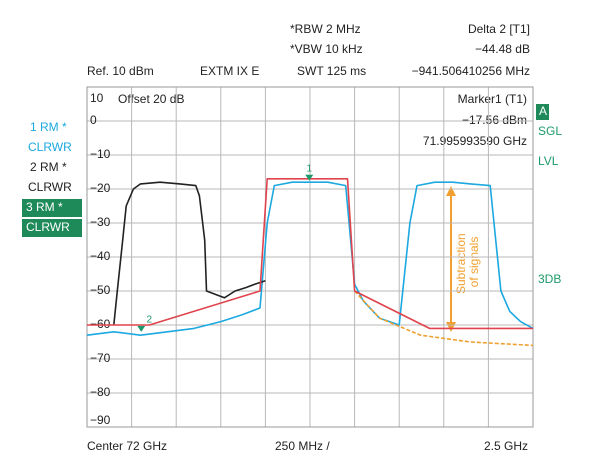 Image resolution: width=592 pixels, height=473 pixels. What do you see at coordinates (100, 290) in the screenshot?
I see `y-tick-label: −50` at bounding box center [100, 290].